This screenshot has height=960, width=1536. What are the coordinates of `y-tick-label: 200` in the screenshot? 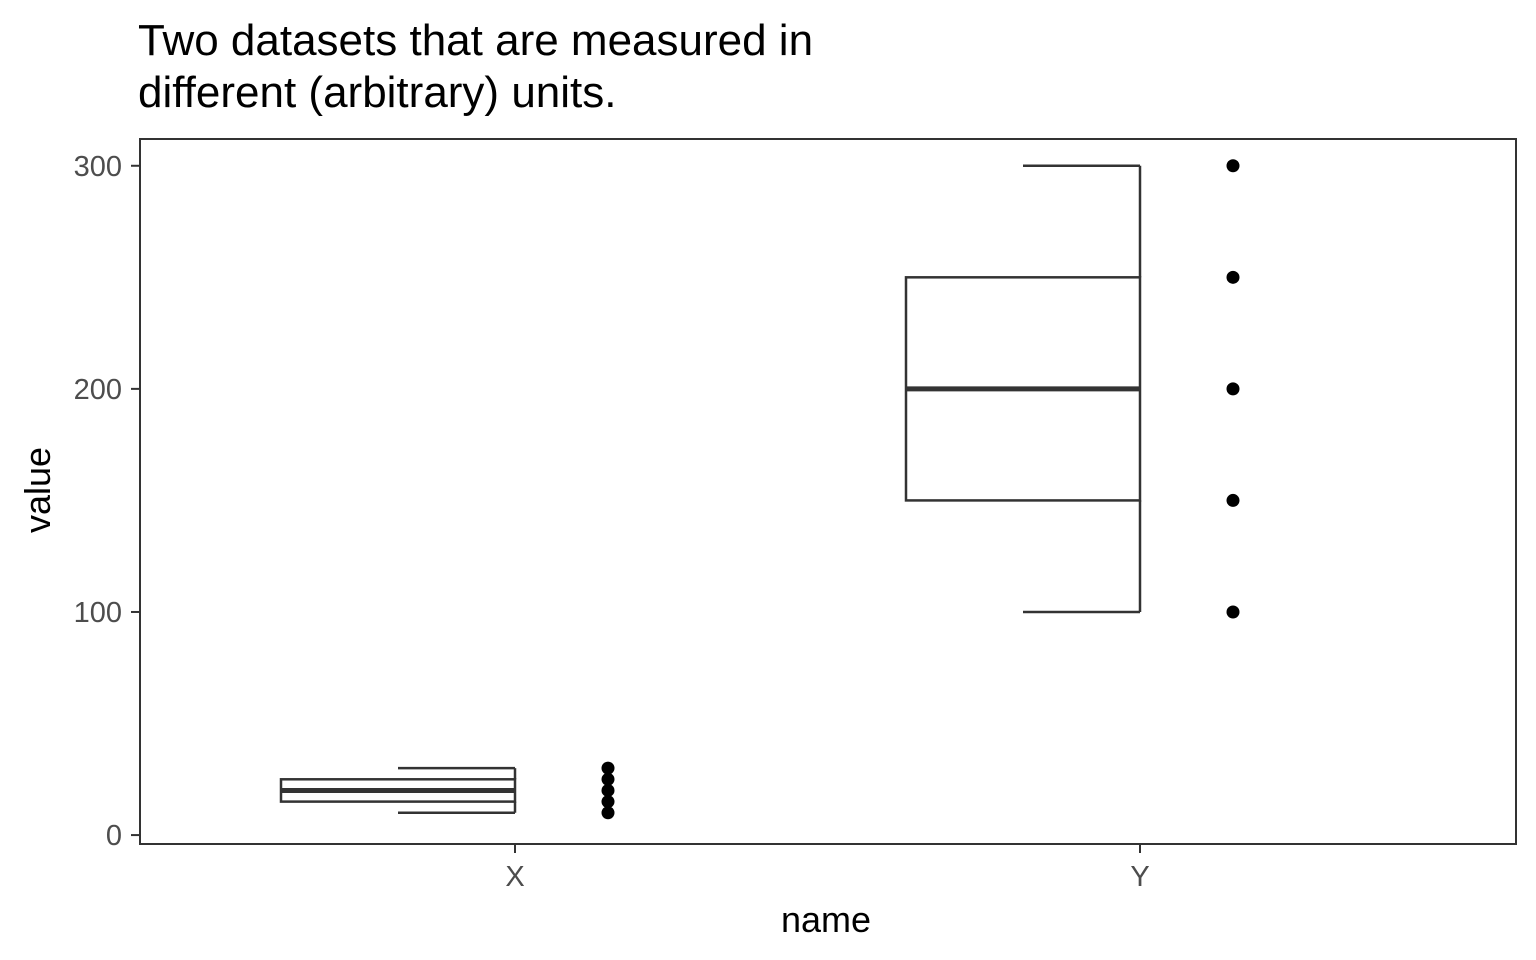 It's located at (98, 390).